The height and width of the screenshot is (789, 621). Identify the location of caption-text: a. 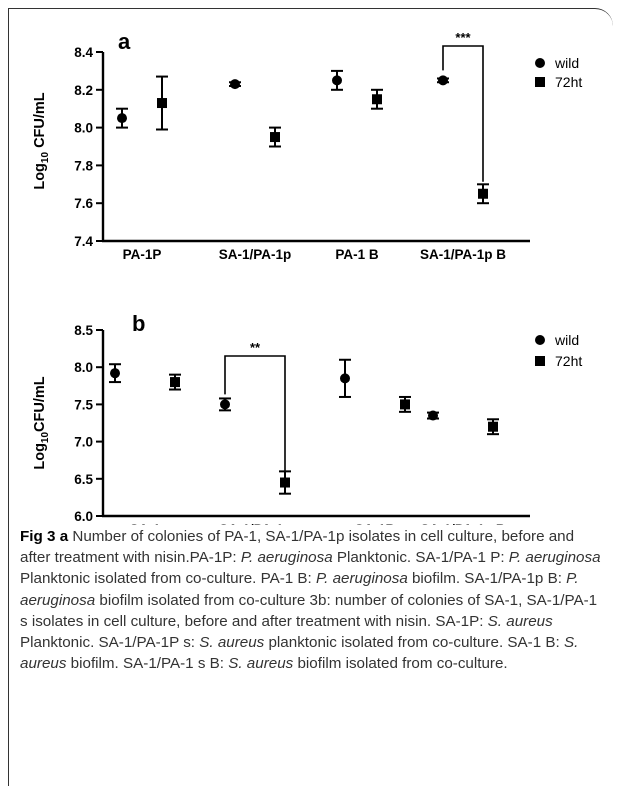
(64, 536).